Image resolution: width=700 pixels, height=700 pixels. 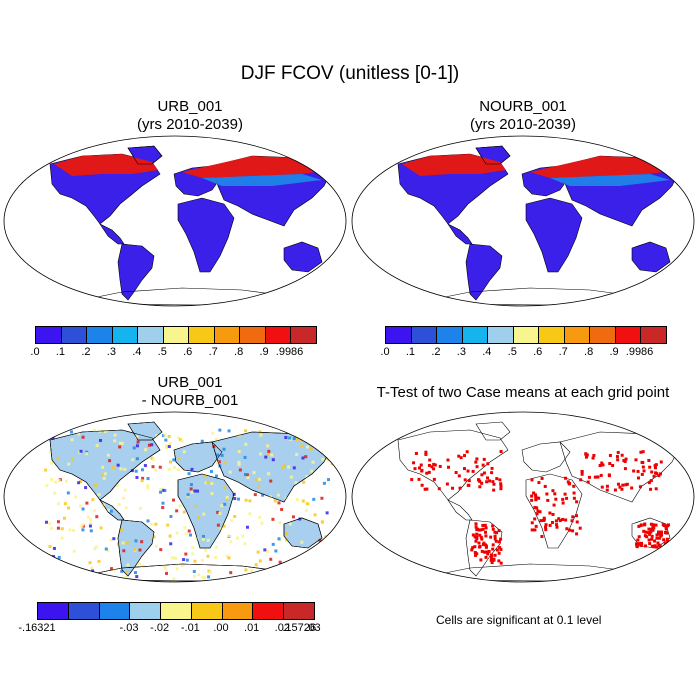 What do you see at coordinates (136, 272) in the screenshot?
I see `continent-south-america` at bounding box center [136, 272].